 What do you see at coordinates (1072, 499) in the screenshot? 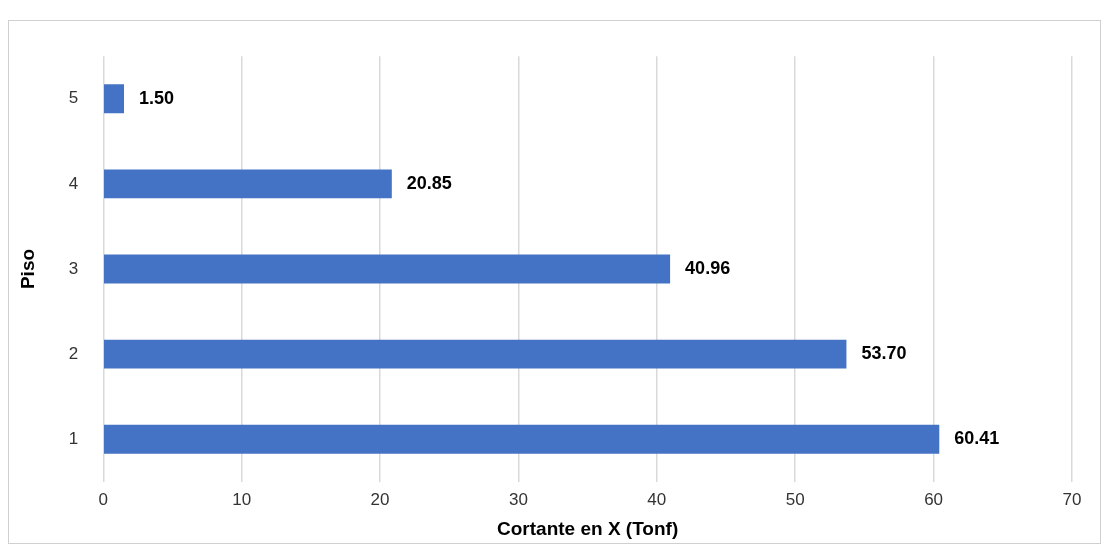
I see `x-tick-label: 70` at bounding box center [1072, 499].